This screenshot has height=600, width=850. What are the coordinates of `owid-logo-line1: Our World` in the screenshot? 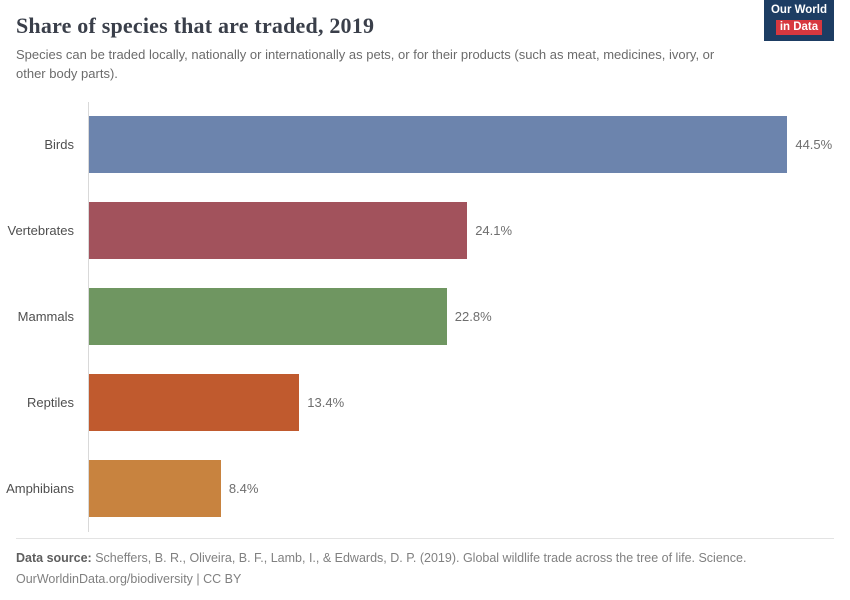 It's located at (798, 10).